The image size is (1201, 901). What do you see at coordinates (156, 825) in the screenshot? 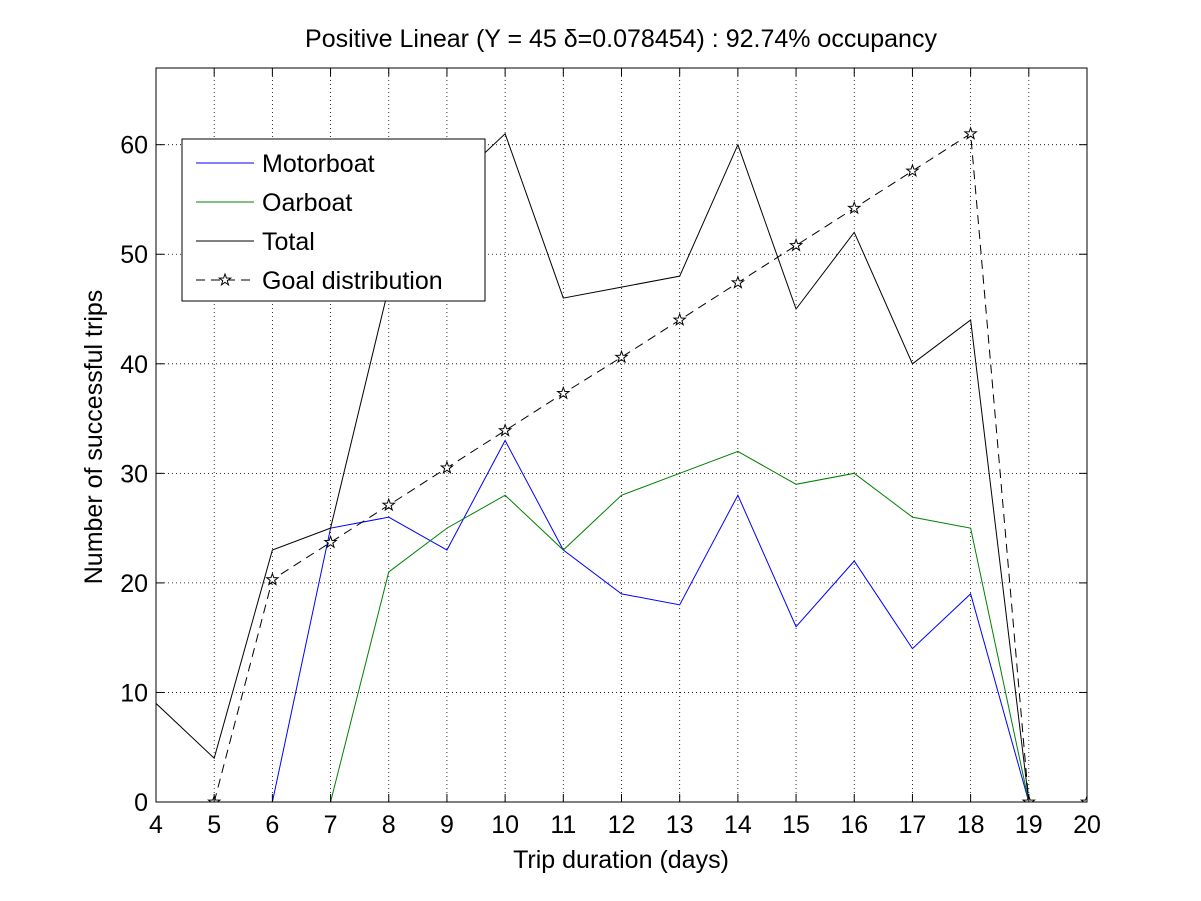
I see `x-tick-label: 4` at bounding box center [156, 825].